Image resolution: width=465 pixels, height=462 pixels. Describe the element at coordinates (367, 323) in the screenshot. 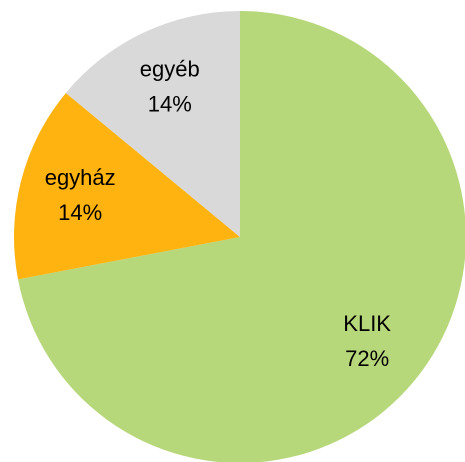

I see `slice-label: KLIK` at that location.